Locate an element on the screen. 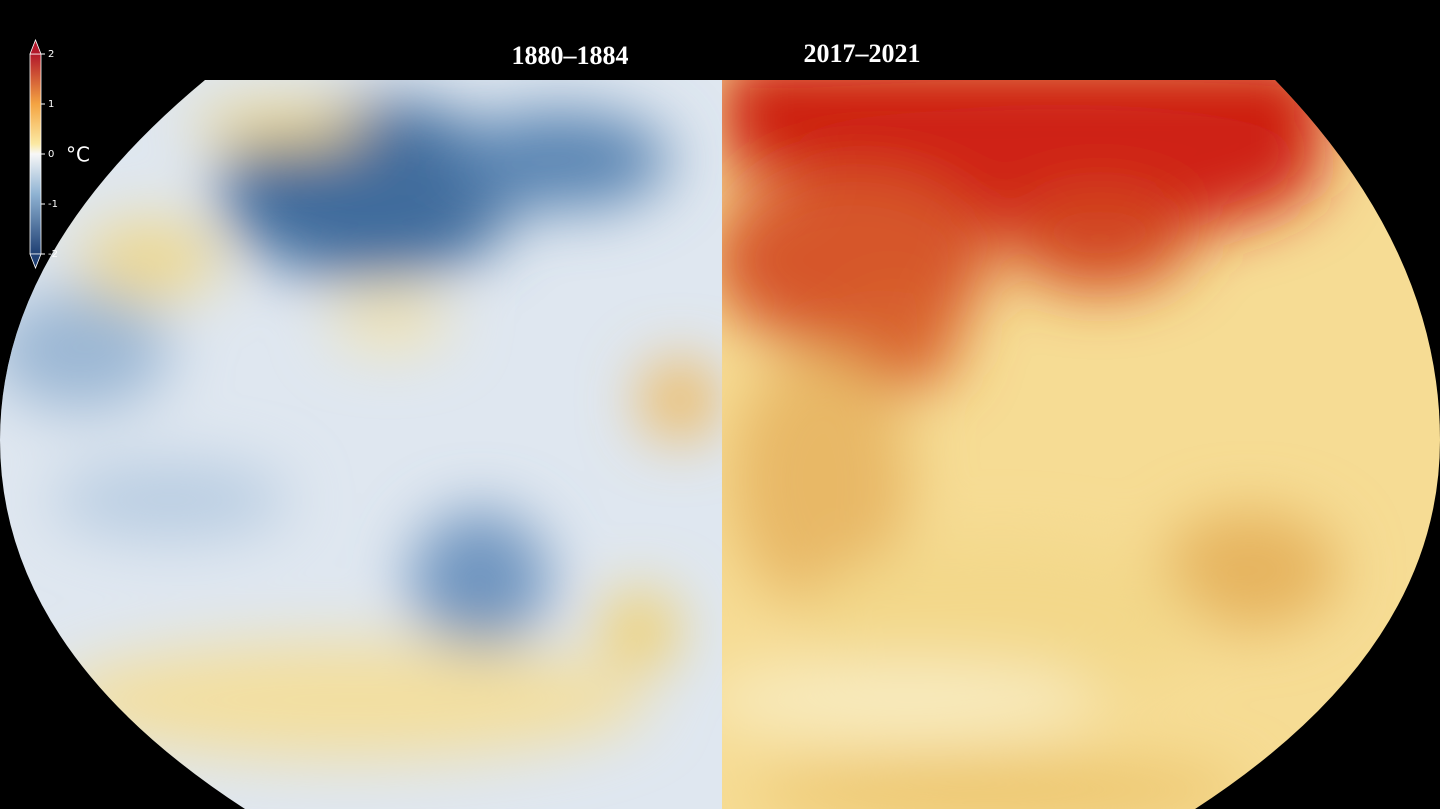 The image size is (1440, 809). tick-label: -2 is located at coordinates (53, 254).